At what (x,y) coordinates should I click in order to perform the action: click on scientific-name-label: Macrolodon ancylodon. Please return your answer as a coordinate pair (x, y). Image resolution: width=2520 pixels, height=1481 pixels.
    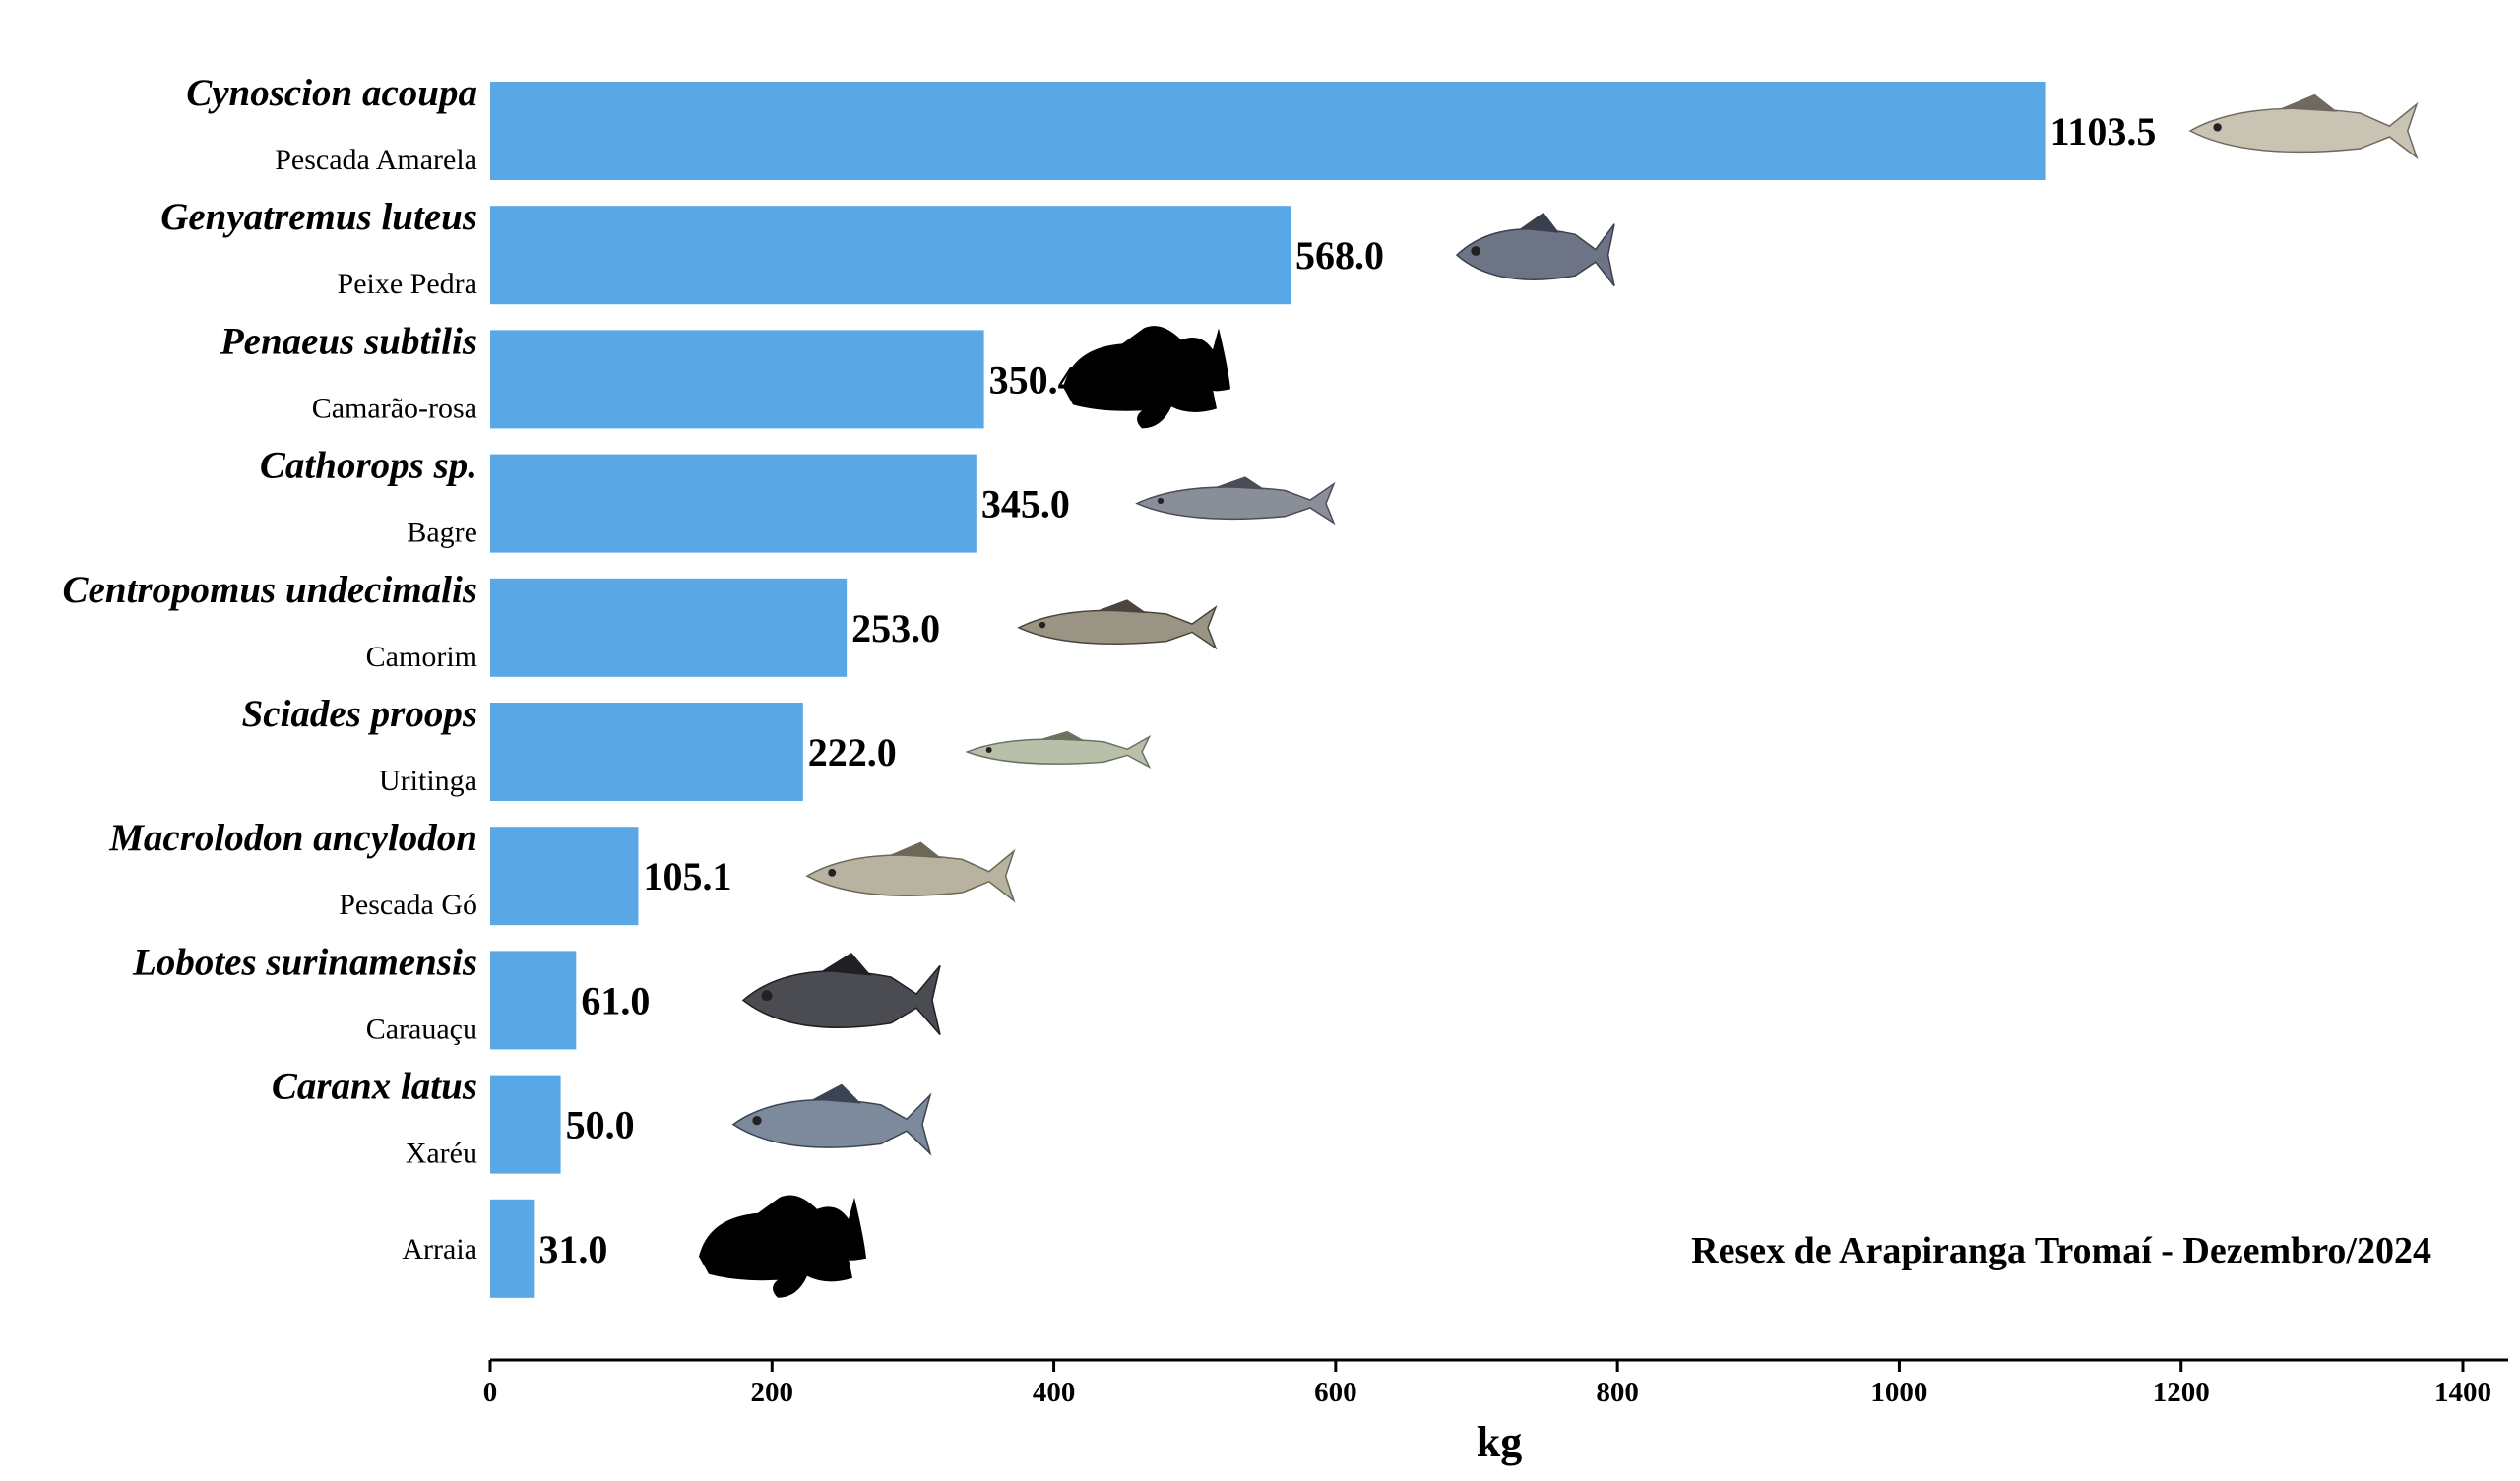
    Looking at the image, I should click on (292, 838).